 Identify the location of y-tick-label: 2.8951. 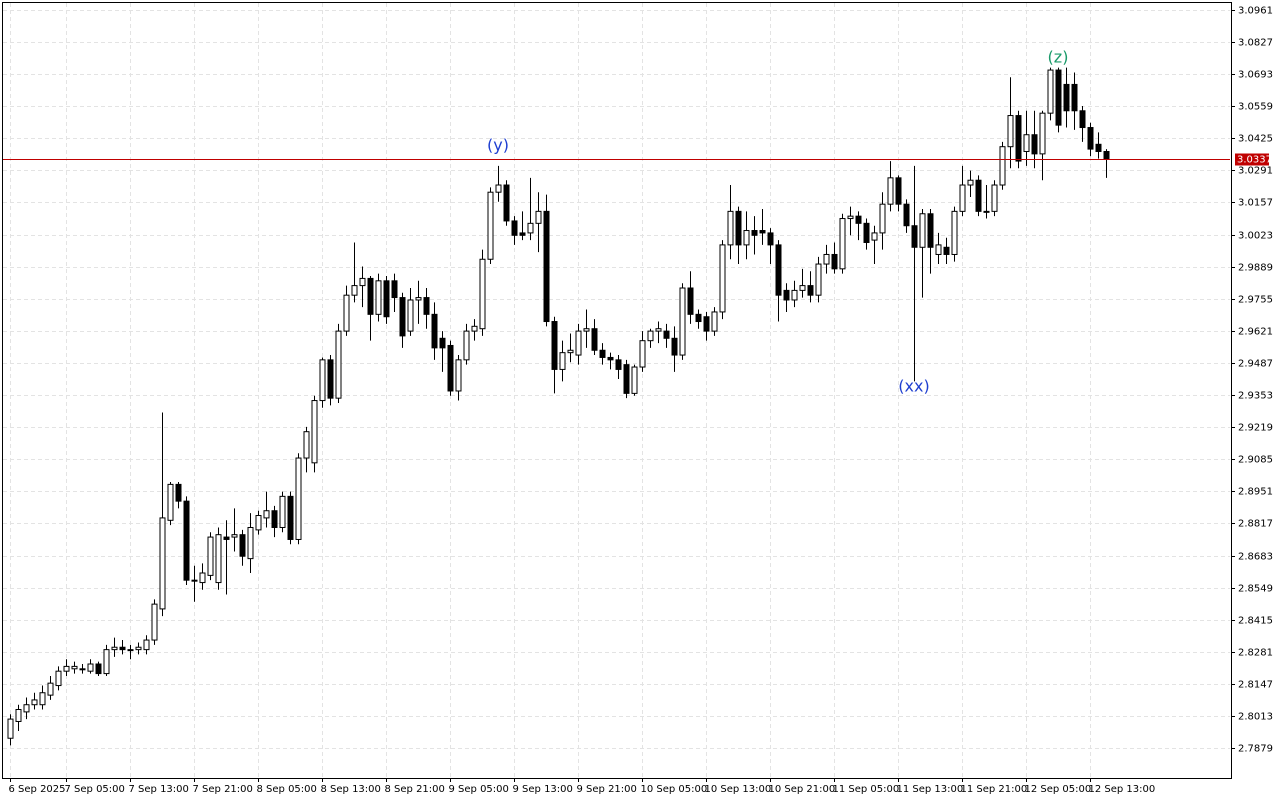
(1255, 492).